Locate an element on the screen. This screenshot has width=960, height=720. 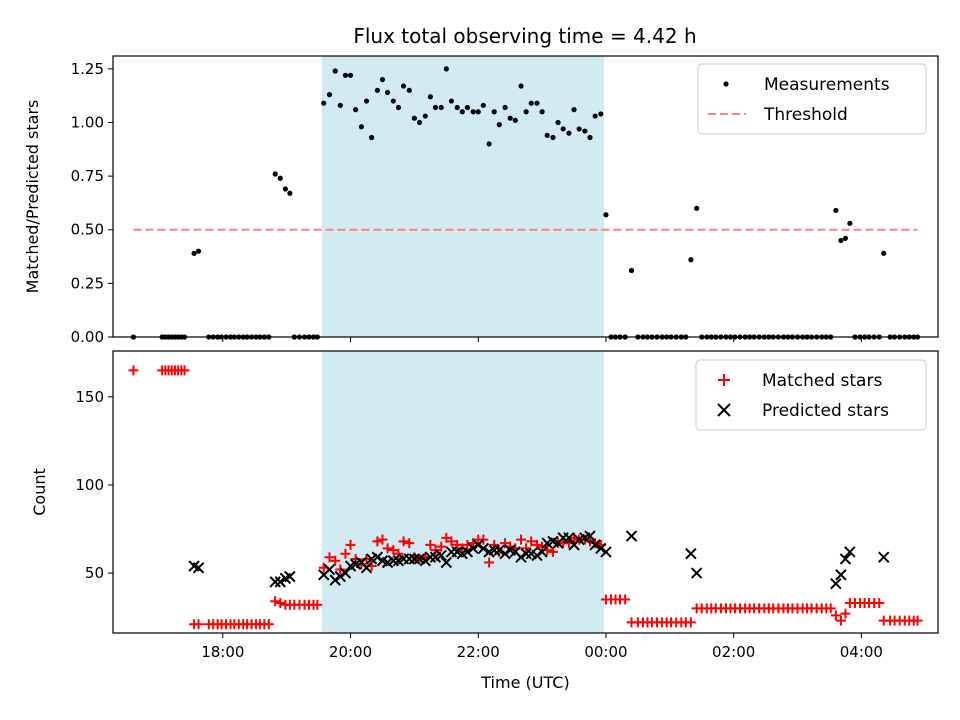
legend-dot-swatch is located at coordinates (726, 84).